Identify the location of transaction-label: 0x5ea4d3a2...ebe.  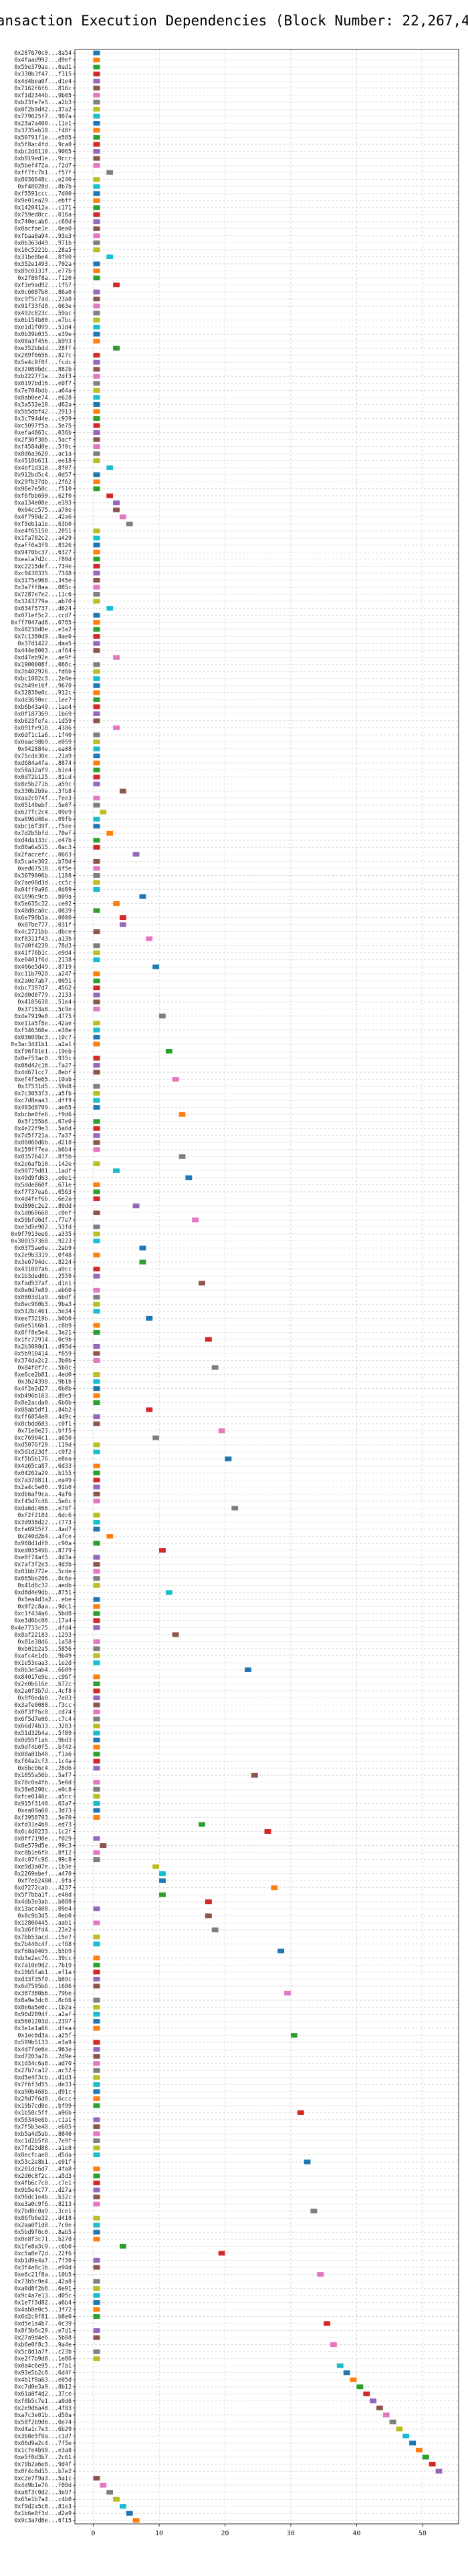
(44, 1599).